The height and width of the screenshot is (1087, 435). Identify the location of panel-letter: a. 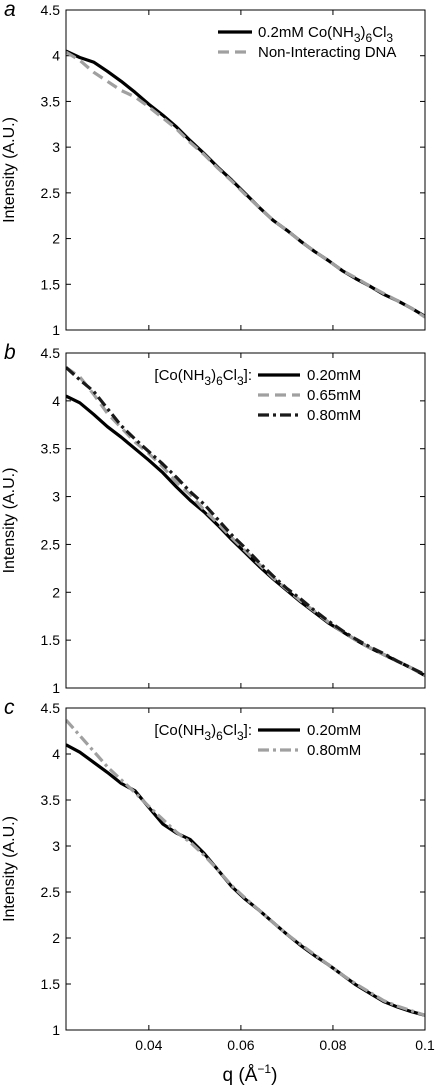
(10, 10).